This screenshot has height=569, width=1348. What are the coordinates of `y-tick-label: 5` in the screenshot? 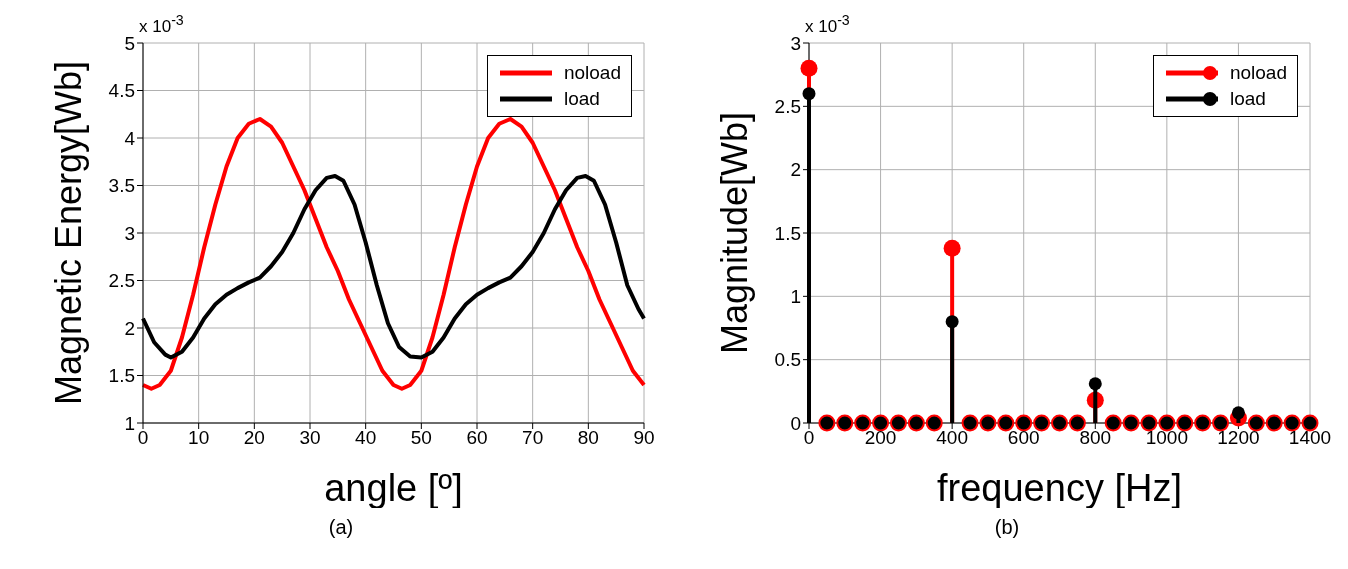 It's located at (129, 43).